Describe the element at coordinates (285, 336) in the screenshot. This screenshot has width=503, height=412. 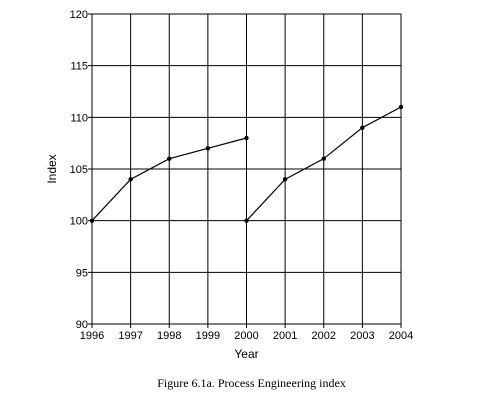
I see `x-tick-label: 2001` at that location.